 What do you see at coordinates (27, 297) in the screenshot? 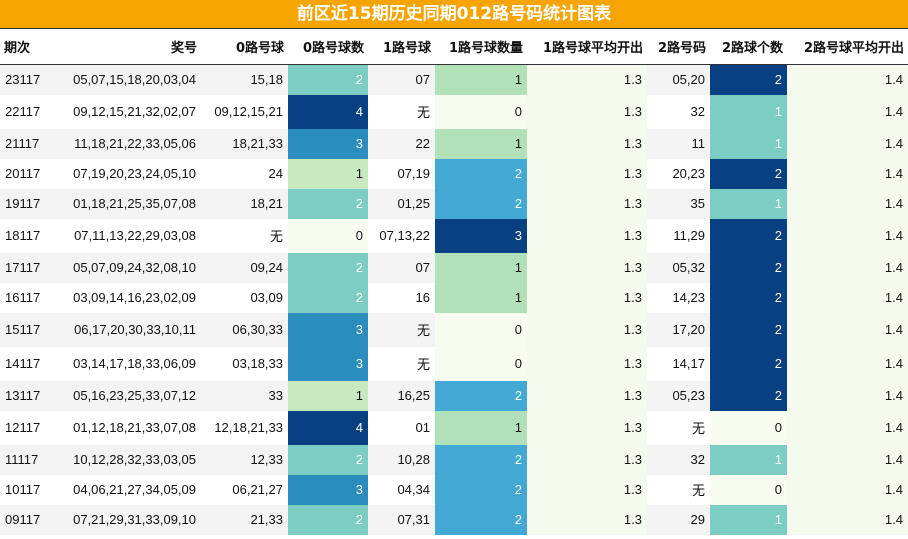
I see `cell-period: 16117` at bounding box center [27, 297].